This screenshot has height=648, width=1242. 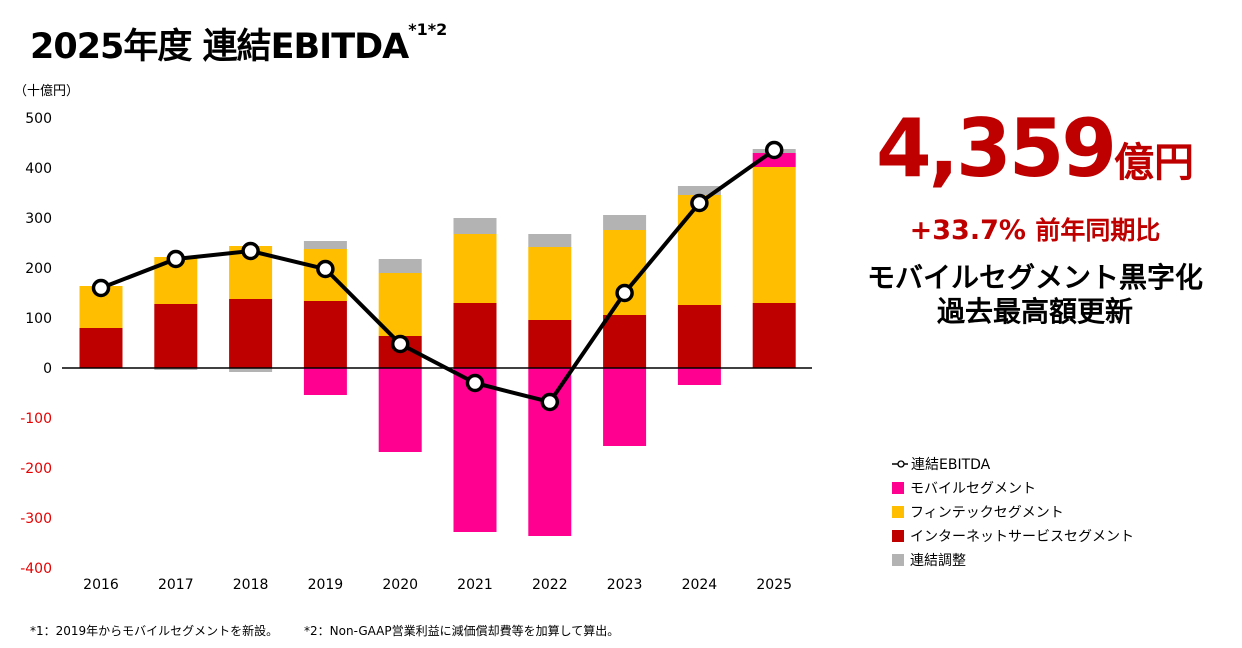 I want to click on legend-item: モバイルセグメント, so click(x=1013, y=488).